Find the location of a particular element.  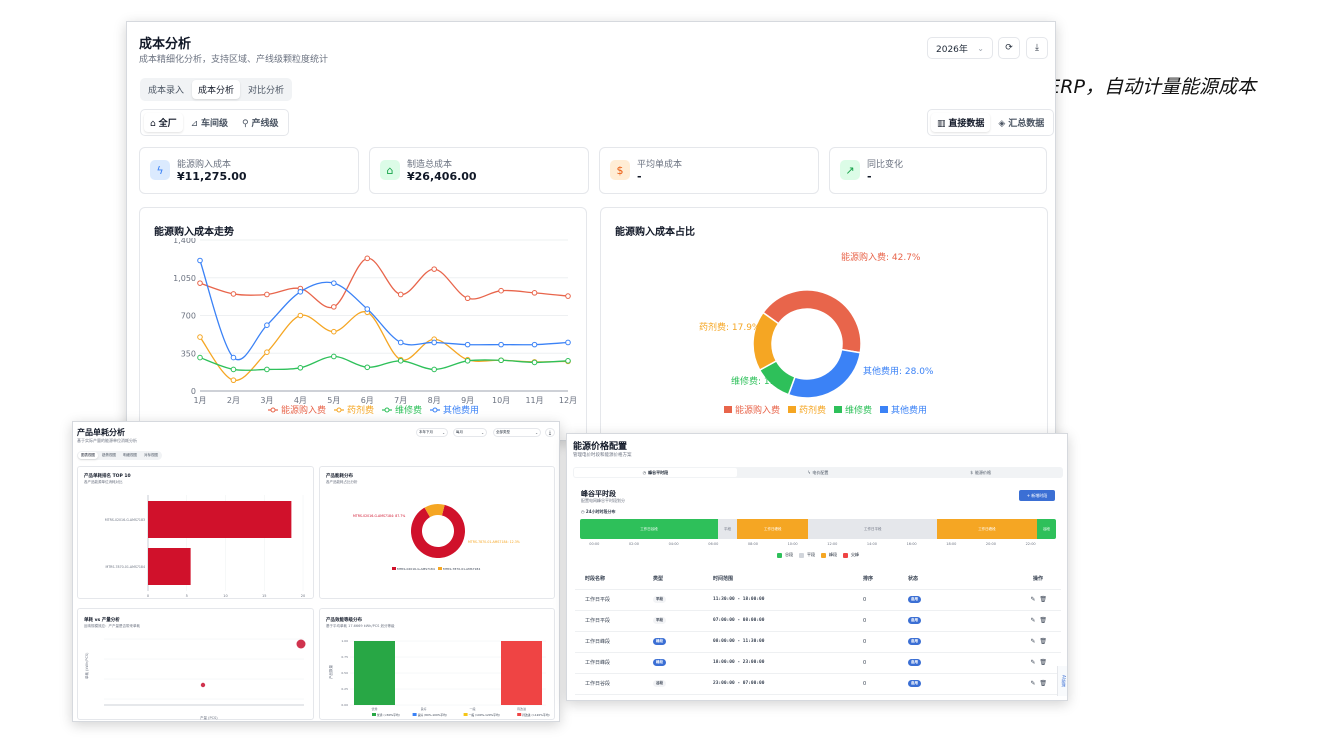

tab-plant: ⌂ 全厂 is located at coordinates (163, 122).